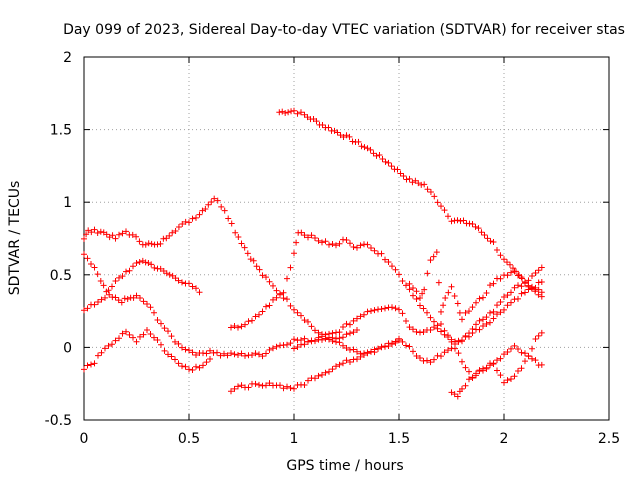 This screenshot has height=480, width=640. What do you see at coordinates (294, 439) in the screenshot?
I see `x-tick-label: 1` at bounding box center [294, 439].